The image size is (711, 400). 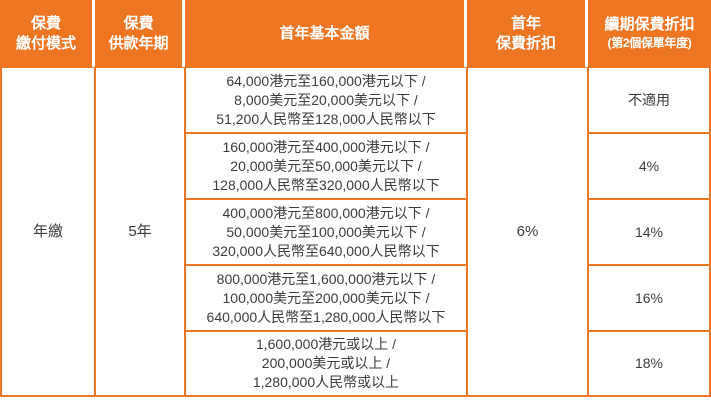 What do you see at coordinates (326, 344) in the screenshot?
I see `amount-tier-5-line1: 1,600,000港元或以上 /` at bounding box center [326, 344].